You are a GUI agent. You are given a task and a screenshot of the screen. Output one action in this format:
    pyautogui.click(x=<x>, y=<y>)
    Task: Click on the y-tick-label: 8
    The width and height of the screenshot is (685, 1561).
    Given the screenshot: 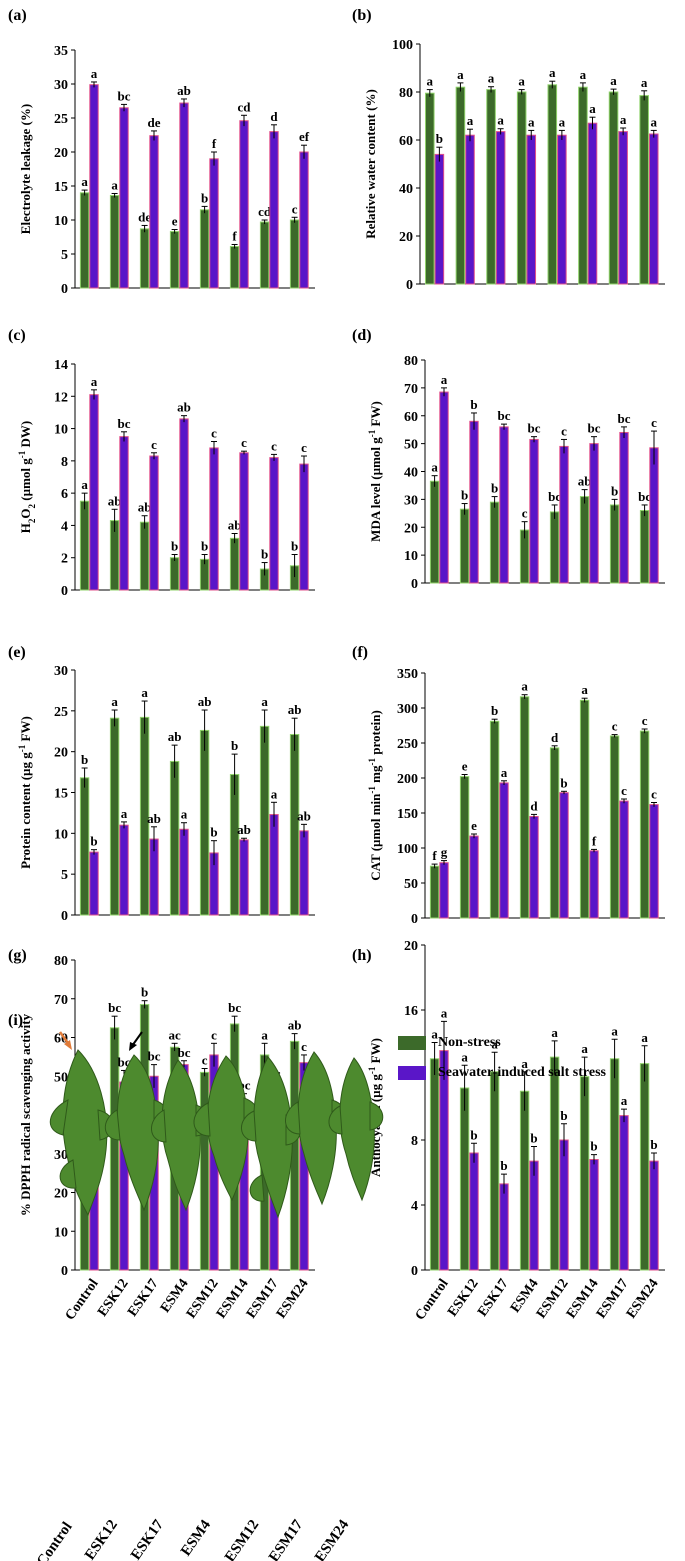 What is the action you would take?
    pyautogui.click(x=414, y=1141)
    